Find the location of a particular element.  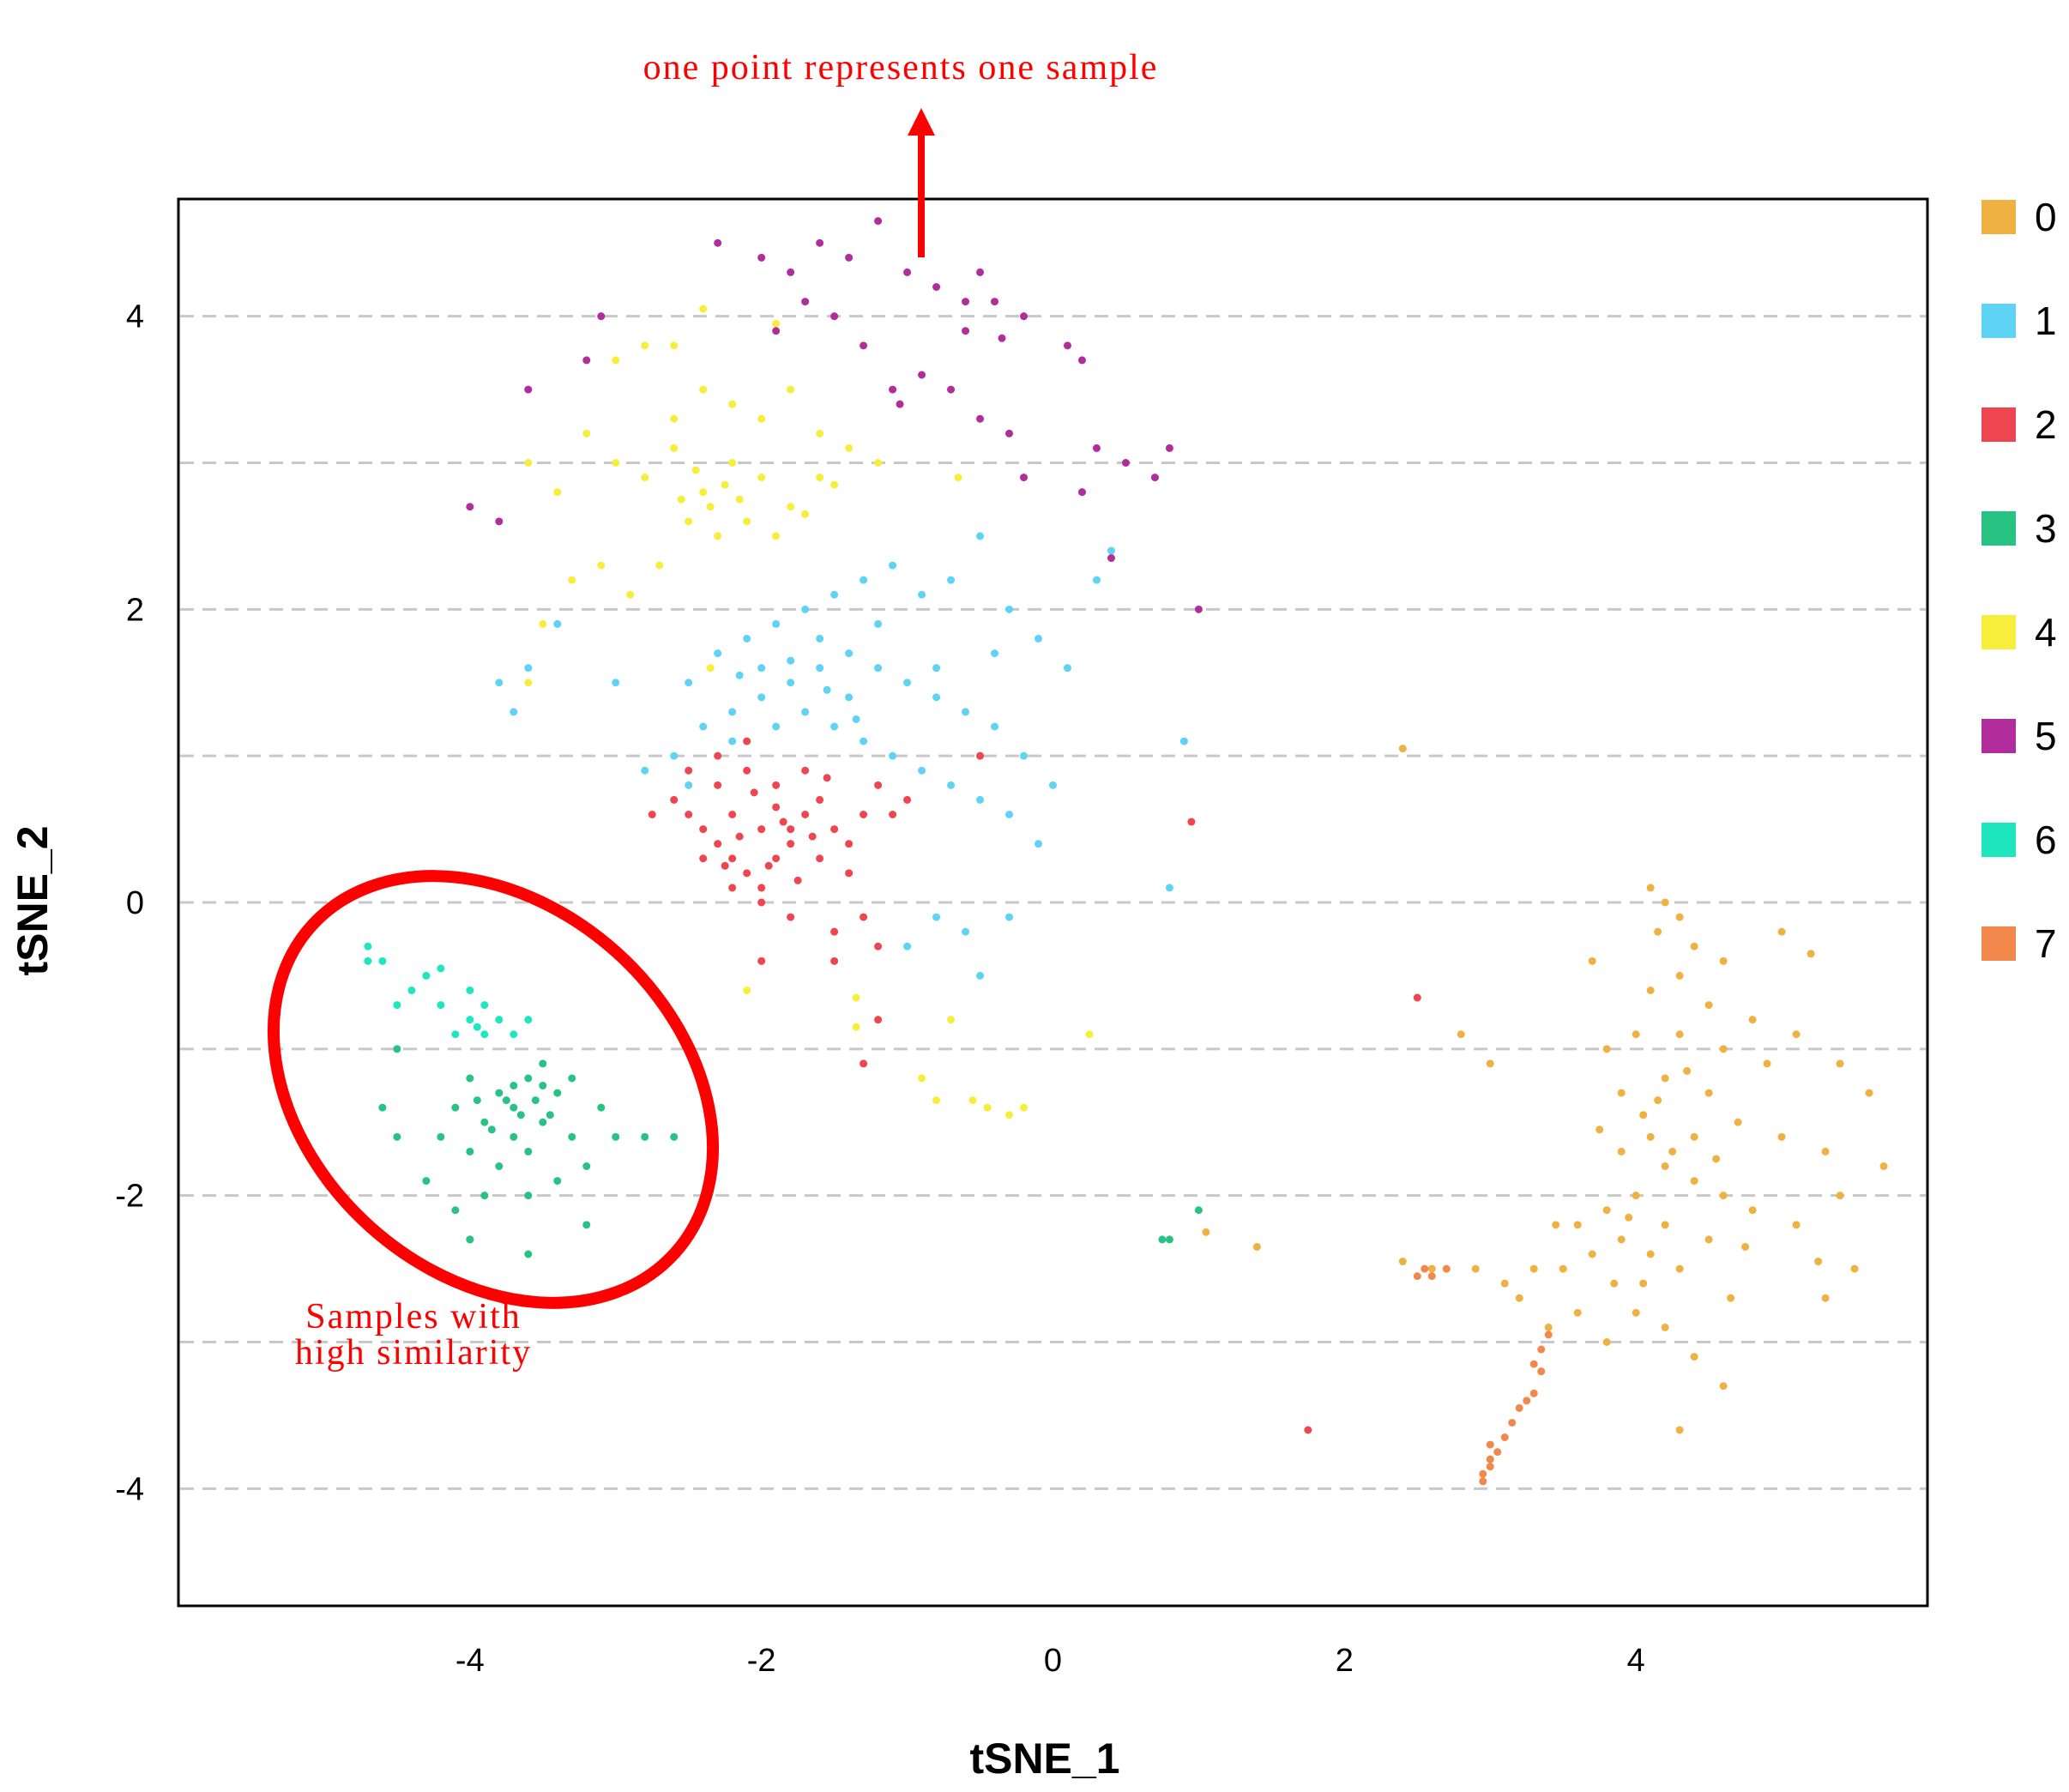

legend-swatch is located at coordinates (1999, 943).